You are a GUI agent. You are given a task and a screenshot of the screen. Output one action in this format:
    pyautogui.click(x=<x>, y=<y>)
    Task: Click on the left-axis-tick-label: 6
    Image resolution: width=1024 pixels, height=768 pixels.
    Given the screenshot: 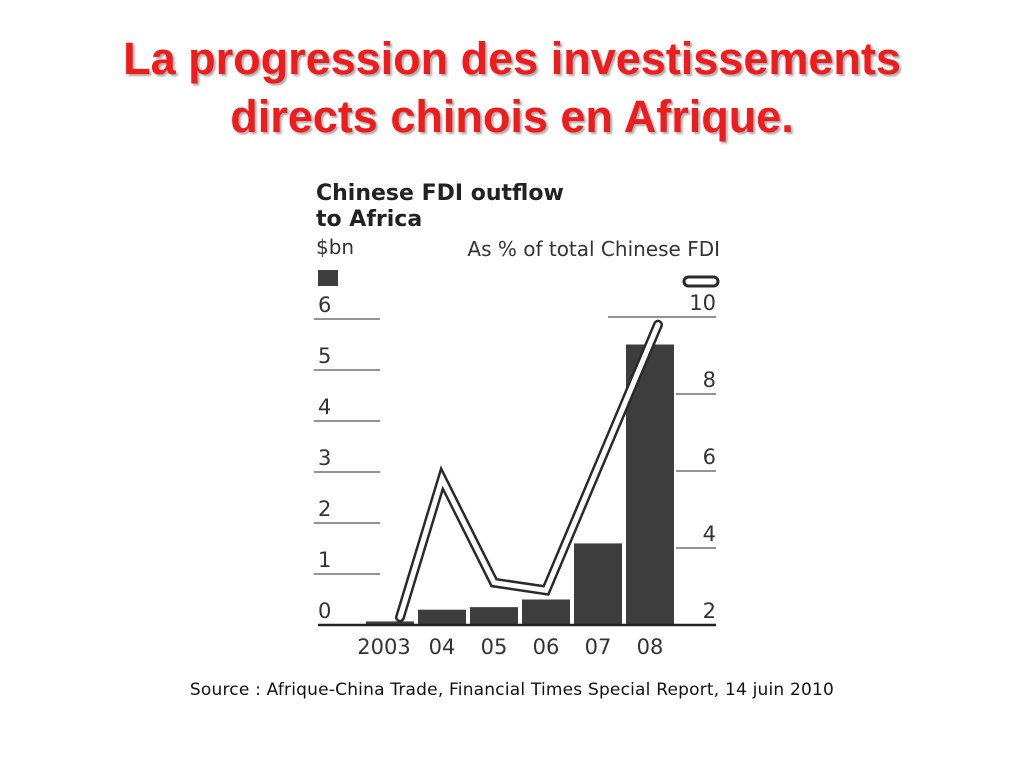 What is the action you would take?
    pyautogui.click(x=324, y=305)
    